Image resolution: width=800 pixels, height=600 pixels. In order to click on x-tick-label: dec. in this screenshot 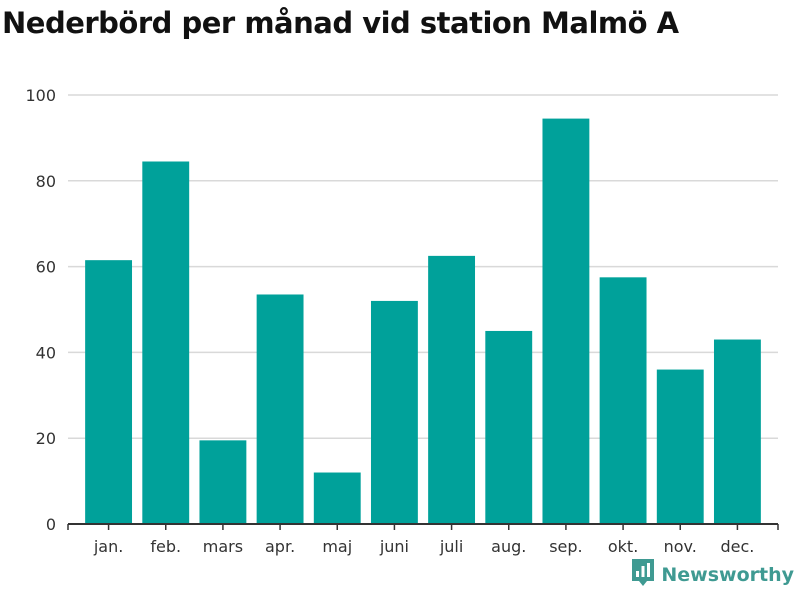, I will do `click(737, 546)`.